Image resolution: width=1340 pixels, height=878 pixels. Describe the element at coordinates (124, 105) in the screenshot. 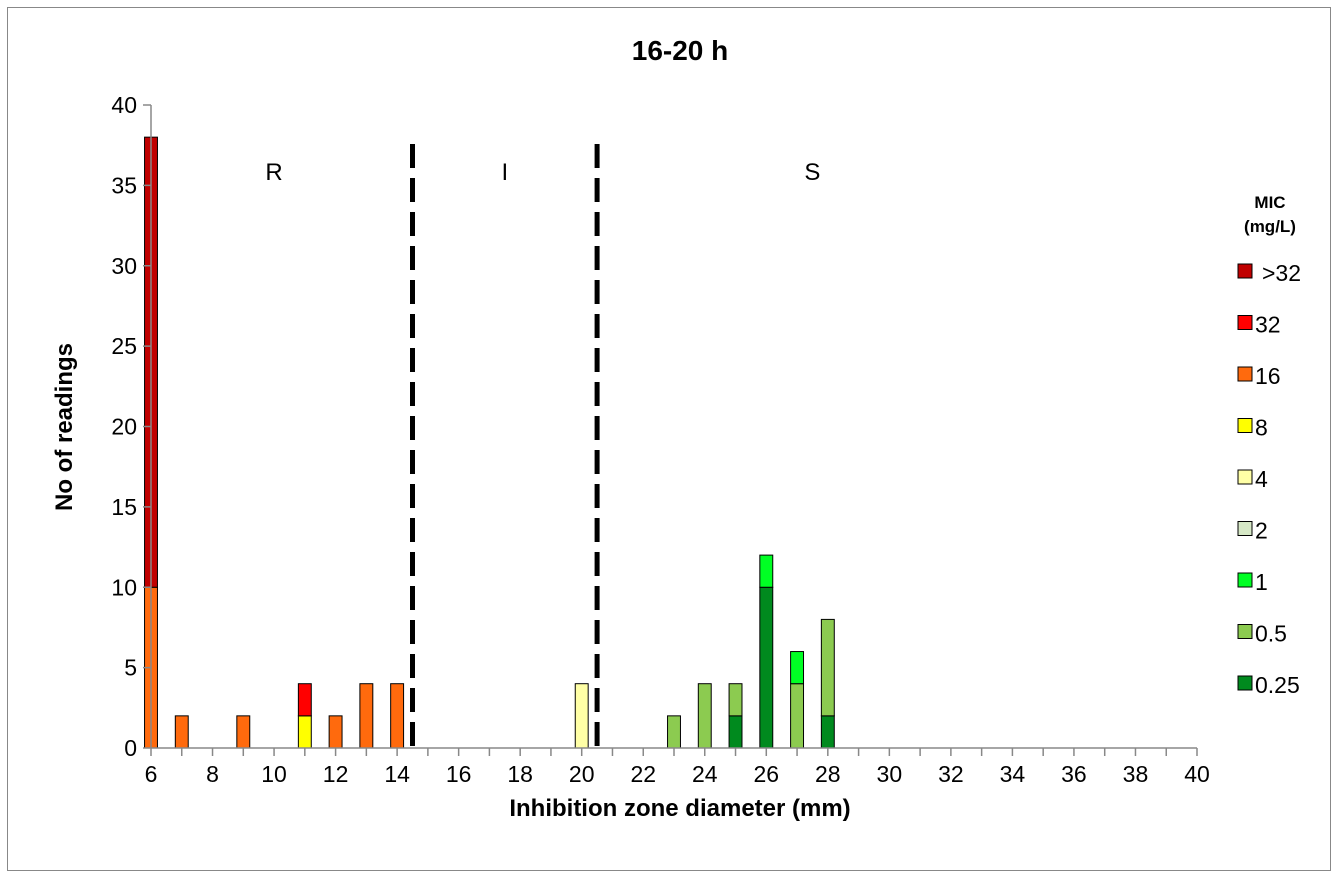

I see `y-tick-label: 40` at that location.